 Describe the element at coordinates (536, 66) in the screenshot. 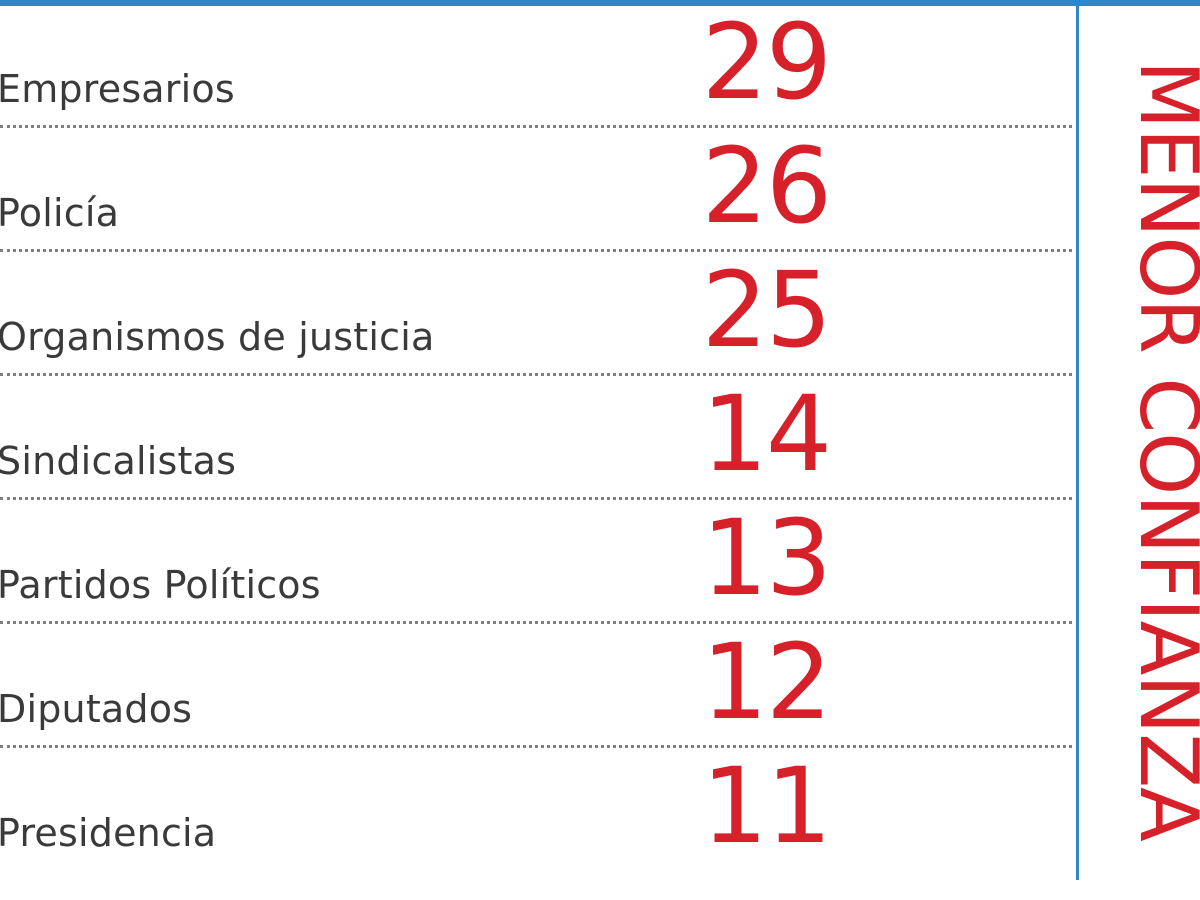

I see `table-row: Empresarios 29` at that location.